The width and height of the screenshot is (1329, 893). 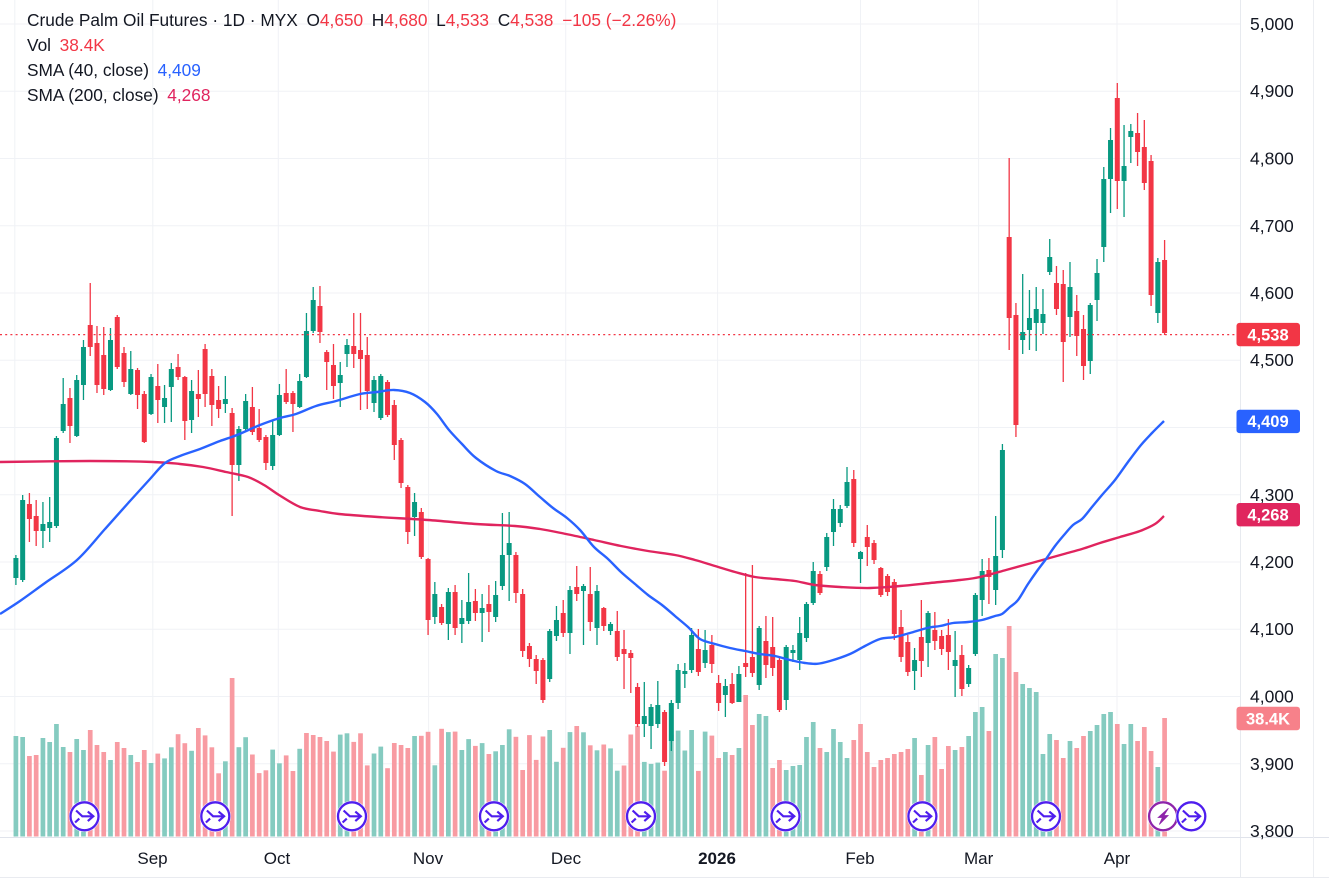 What do you see at coordinates (1268, 719) in the screenshot?
I see `svg-text: 38.4K` at bounding box center [1268, 719].